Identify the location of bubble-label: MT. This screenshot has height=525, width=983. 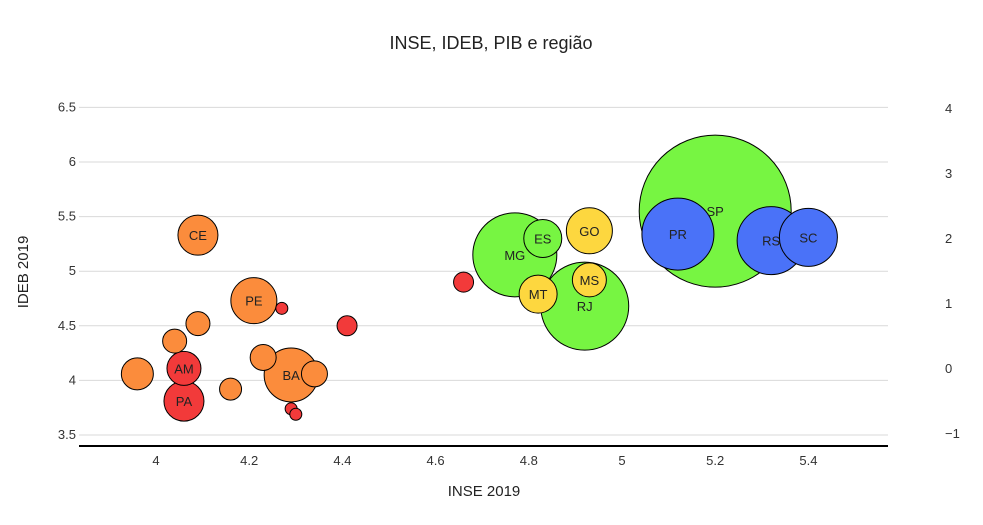
(538, 294).